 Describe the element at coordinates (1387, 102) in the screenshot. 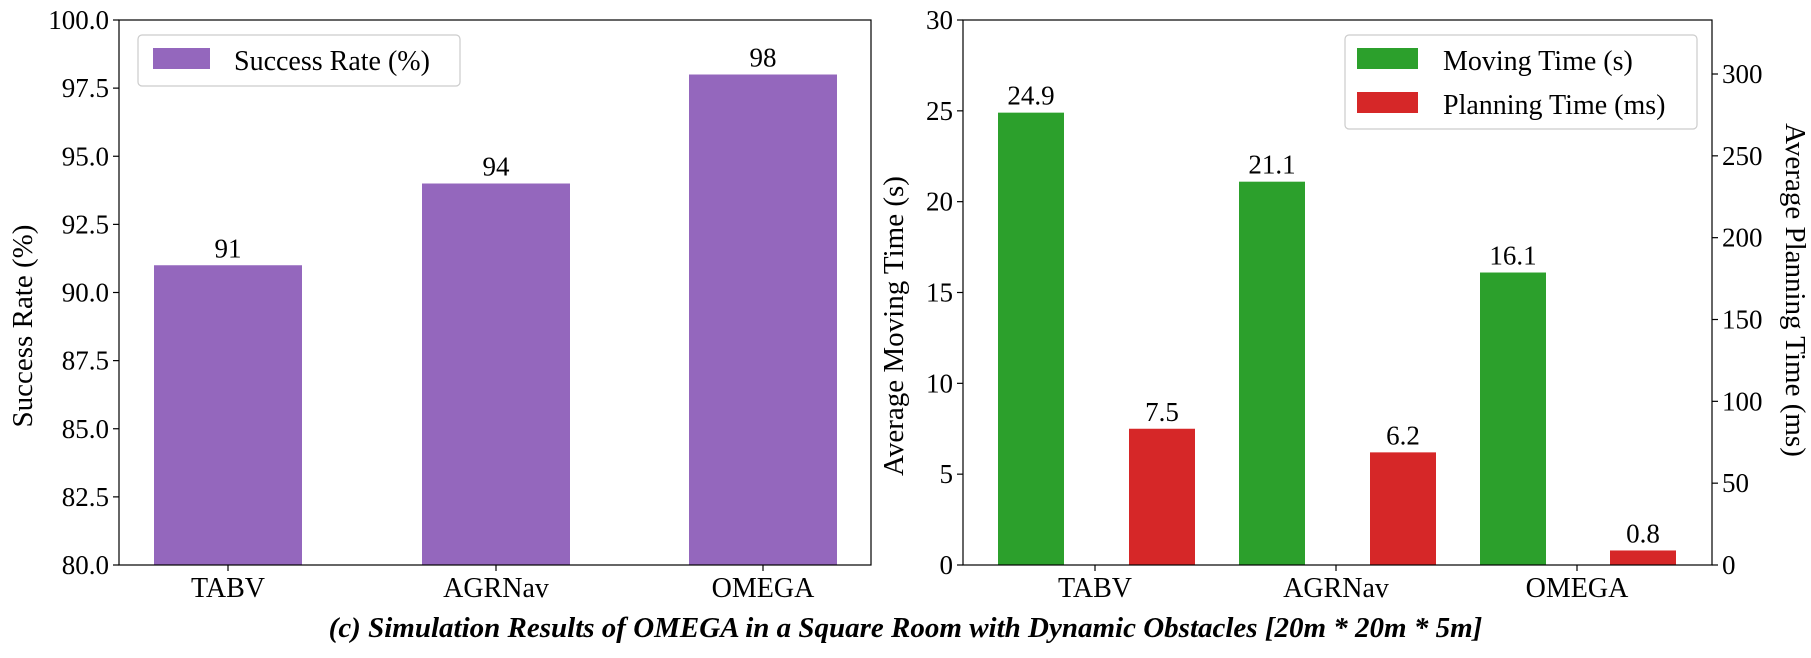

I see `legend-swatch-planning-time` at that location.